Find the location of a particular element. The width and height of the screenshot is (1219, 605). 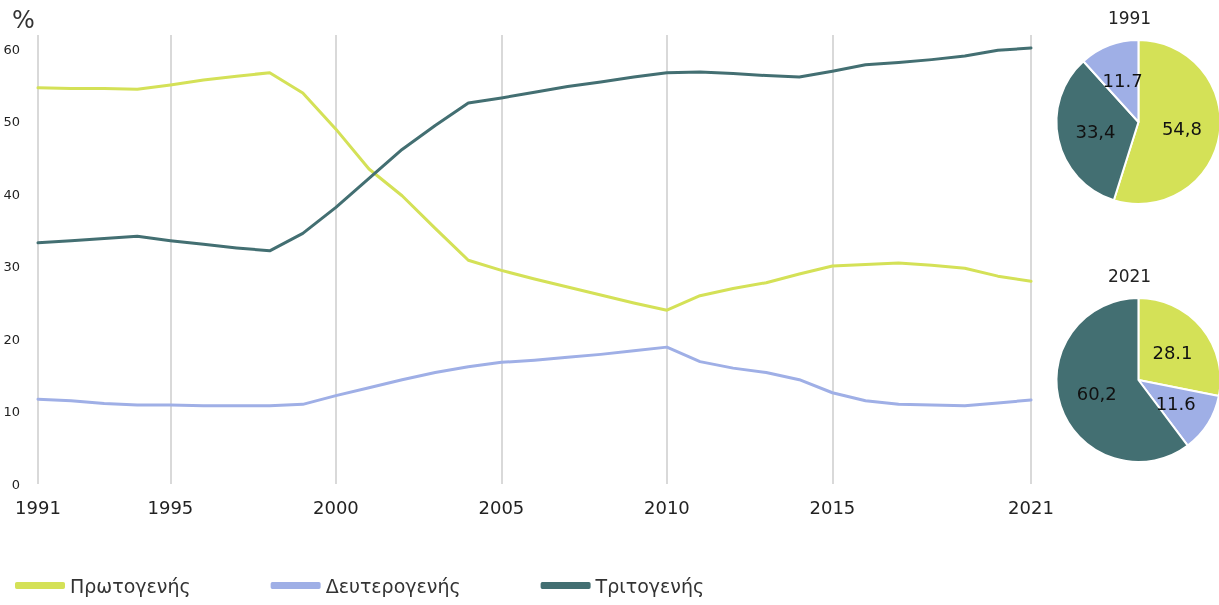

y-axis-title: % is located at coordinates (23, 20).